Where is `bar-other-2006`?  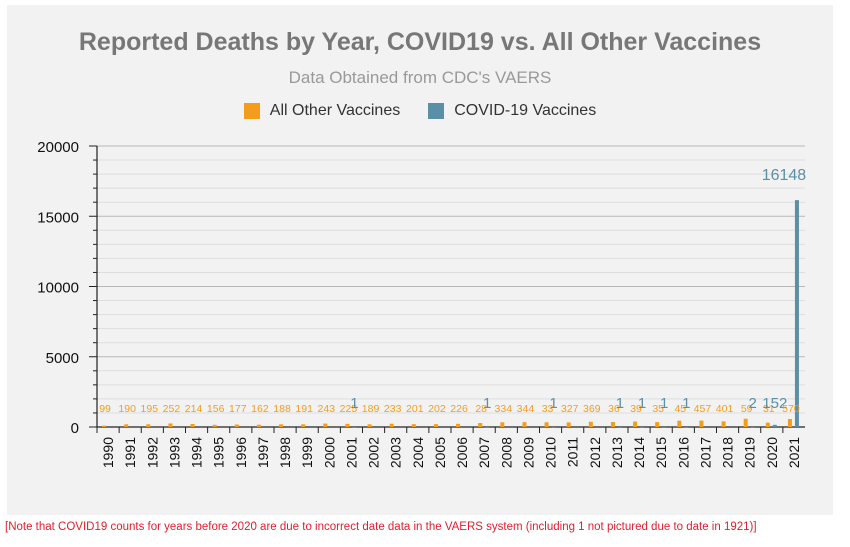
bar-other-2006 is located at coordinates (458, 425).